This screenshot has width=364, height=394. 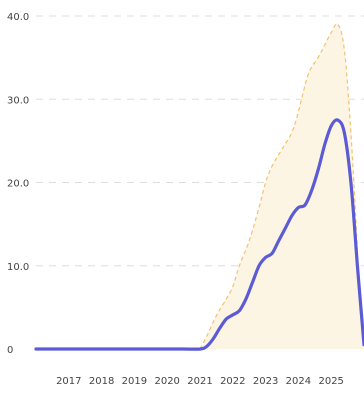 I want to click on x-tick-label: 2021, so click(x=199, y=381).